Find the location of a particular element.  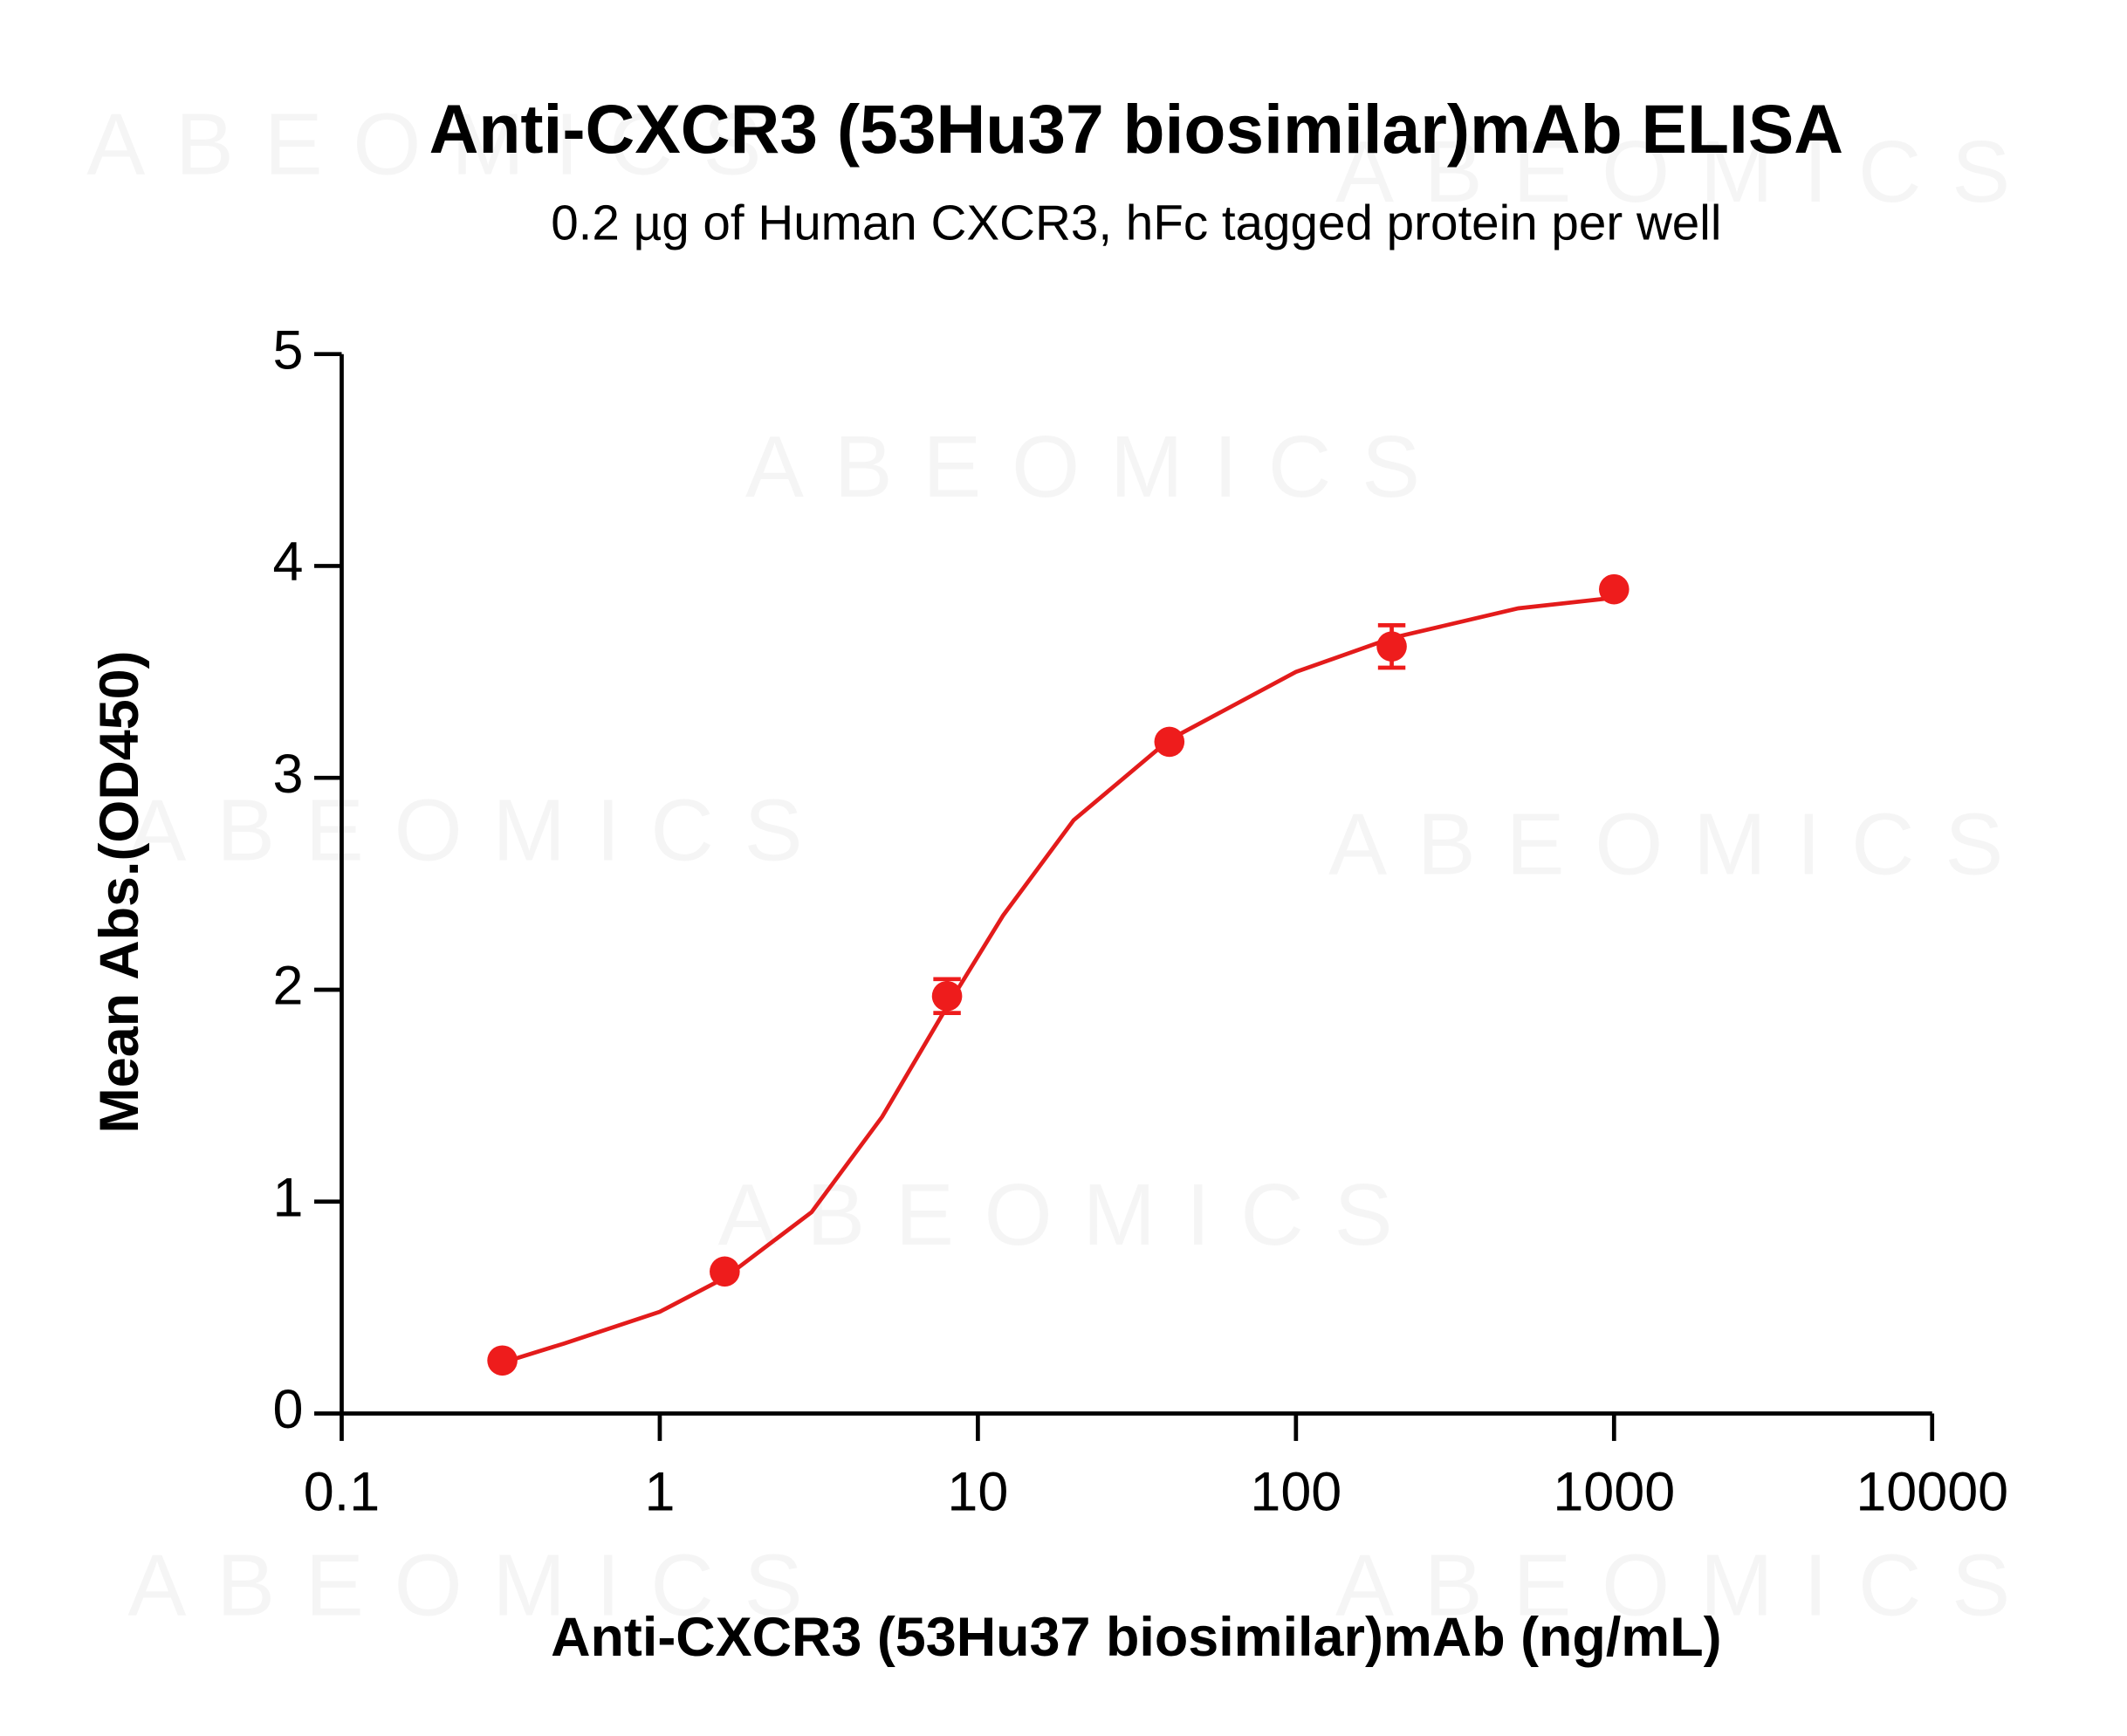

x-tick-label: 10 is located at coordinates (978, 1492).